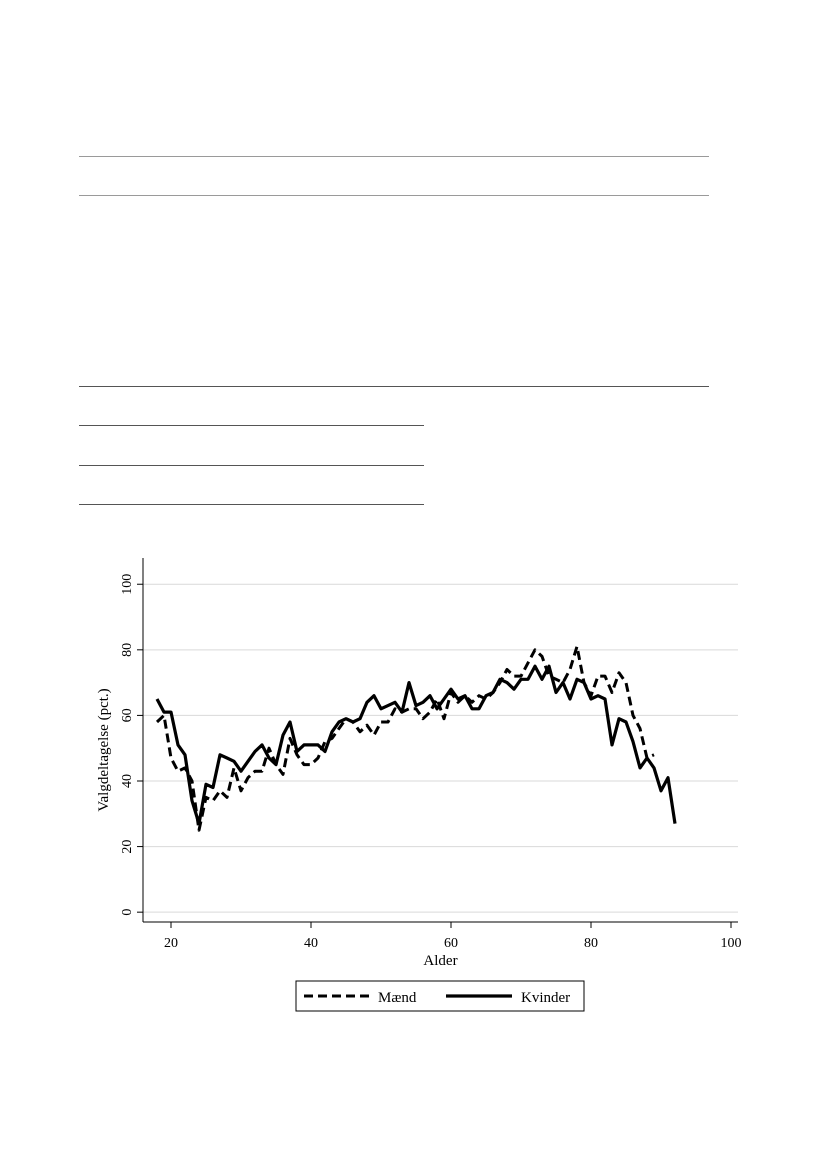 The width and height of the screenshot is (827, 1169). I want to click on series-line-maend, so click(405, 738).